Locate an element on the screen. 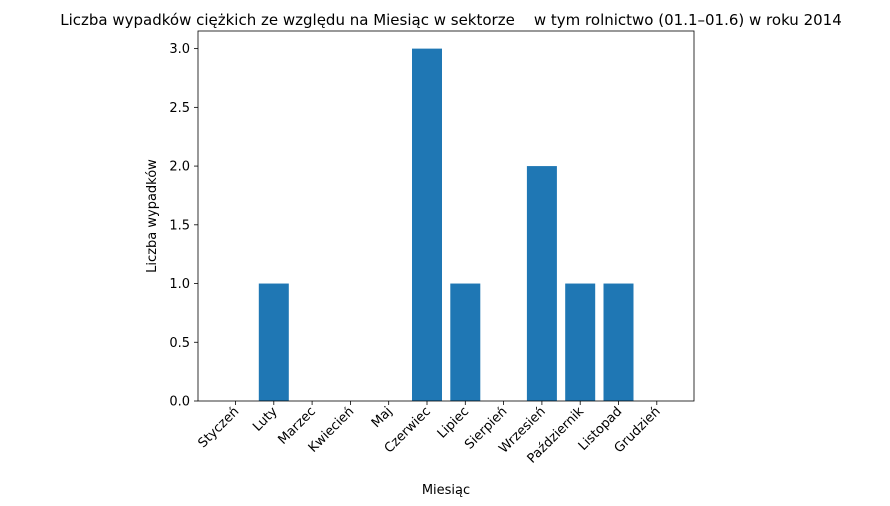  y-axis-label: Liczba wypadków is located at coordinates (152, 216).